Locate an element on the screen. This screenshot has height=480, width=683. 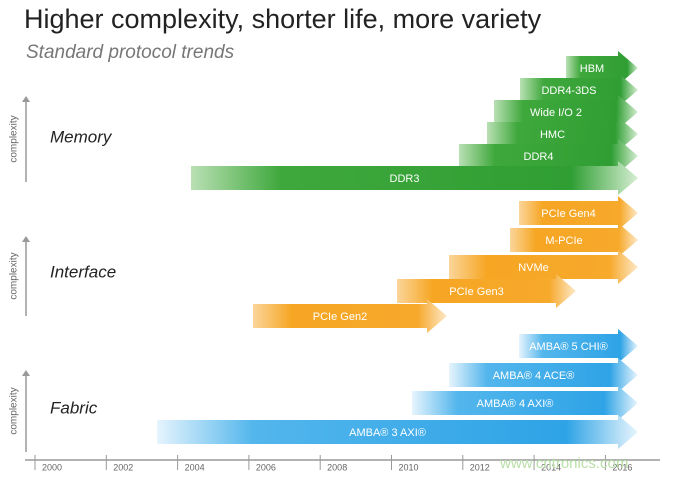
watermark: www.cntronics.com is located at coordinates (563, 463).